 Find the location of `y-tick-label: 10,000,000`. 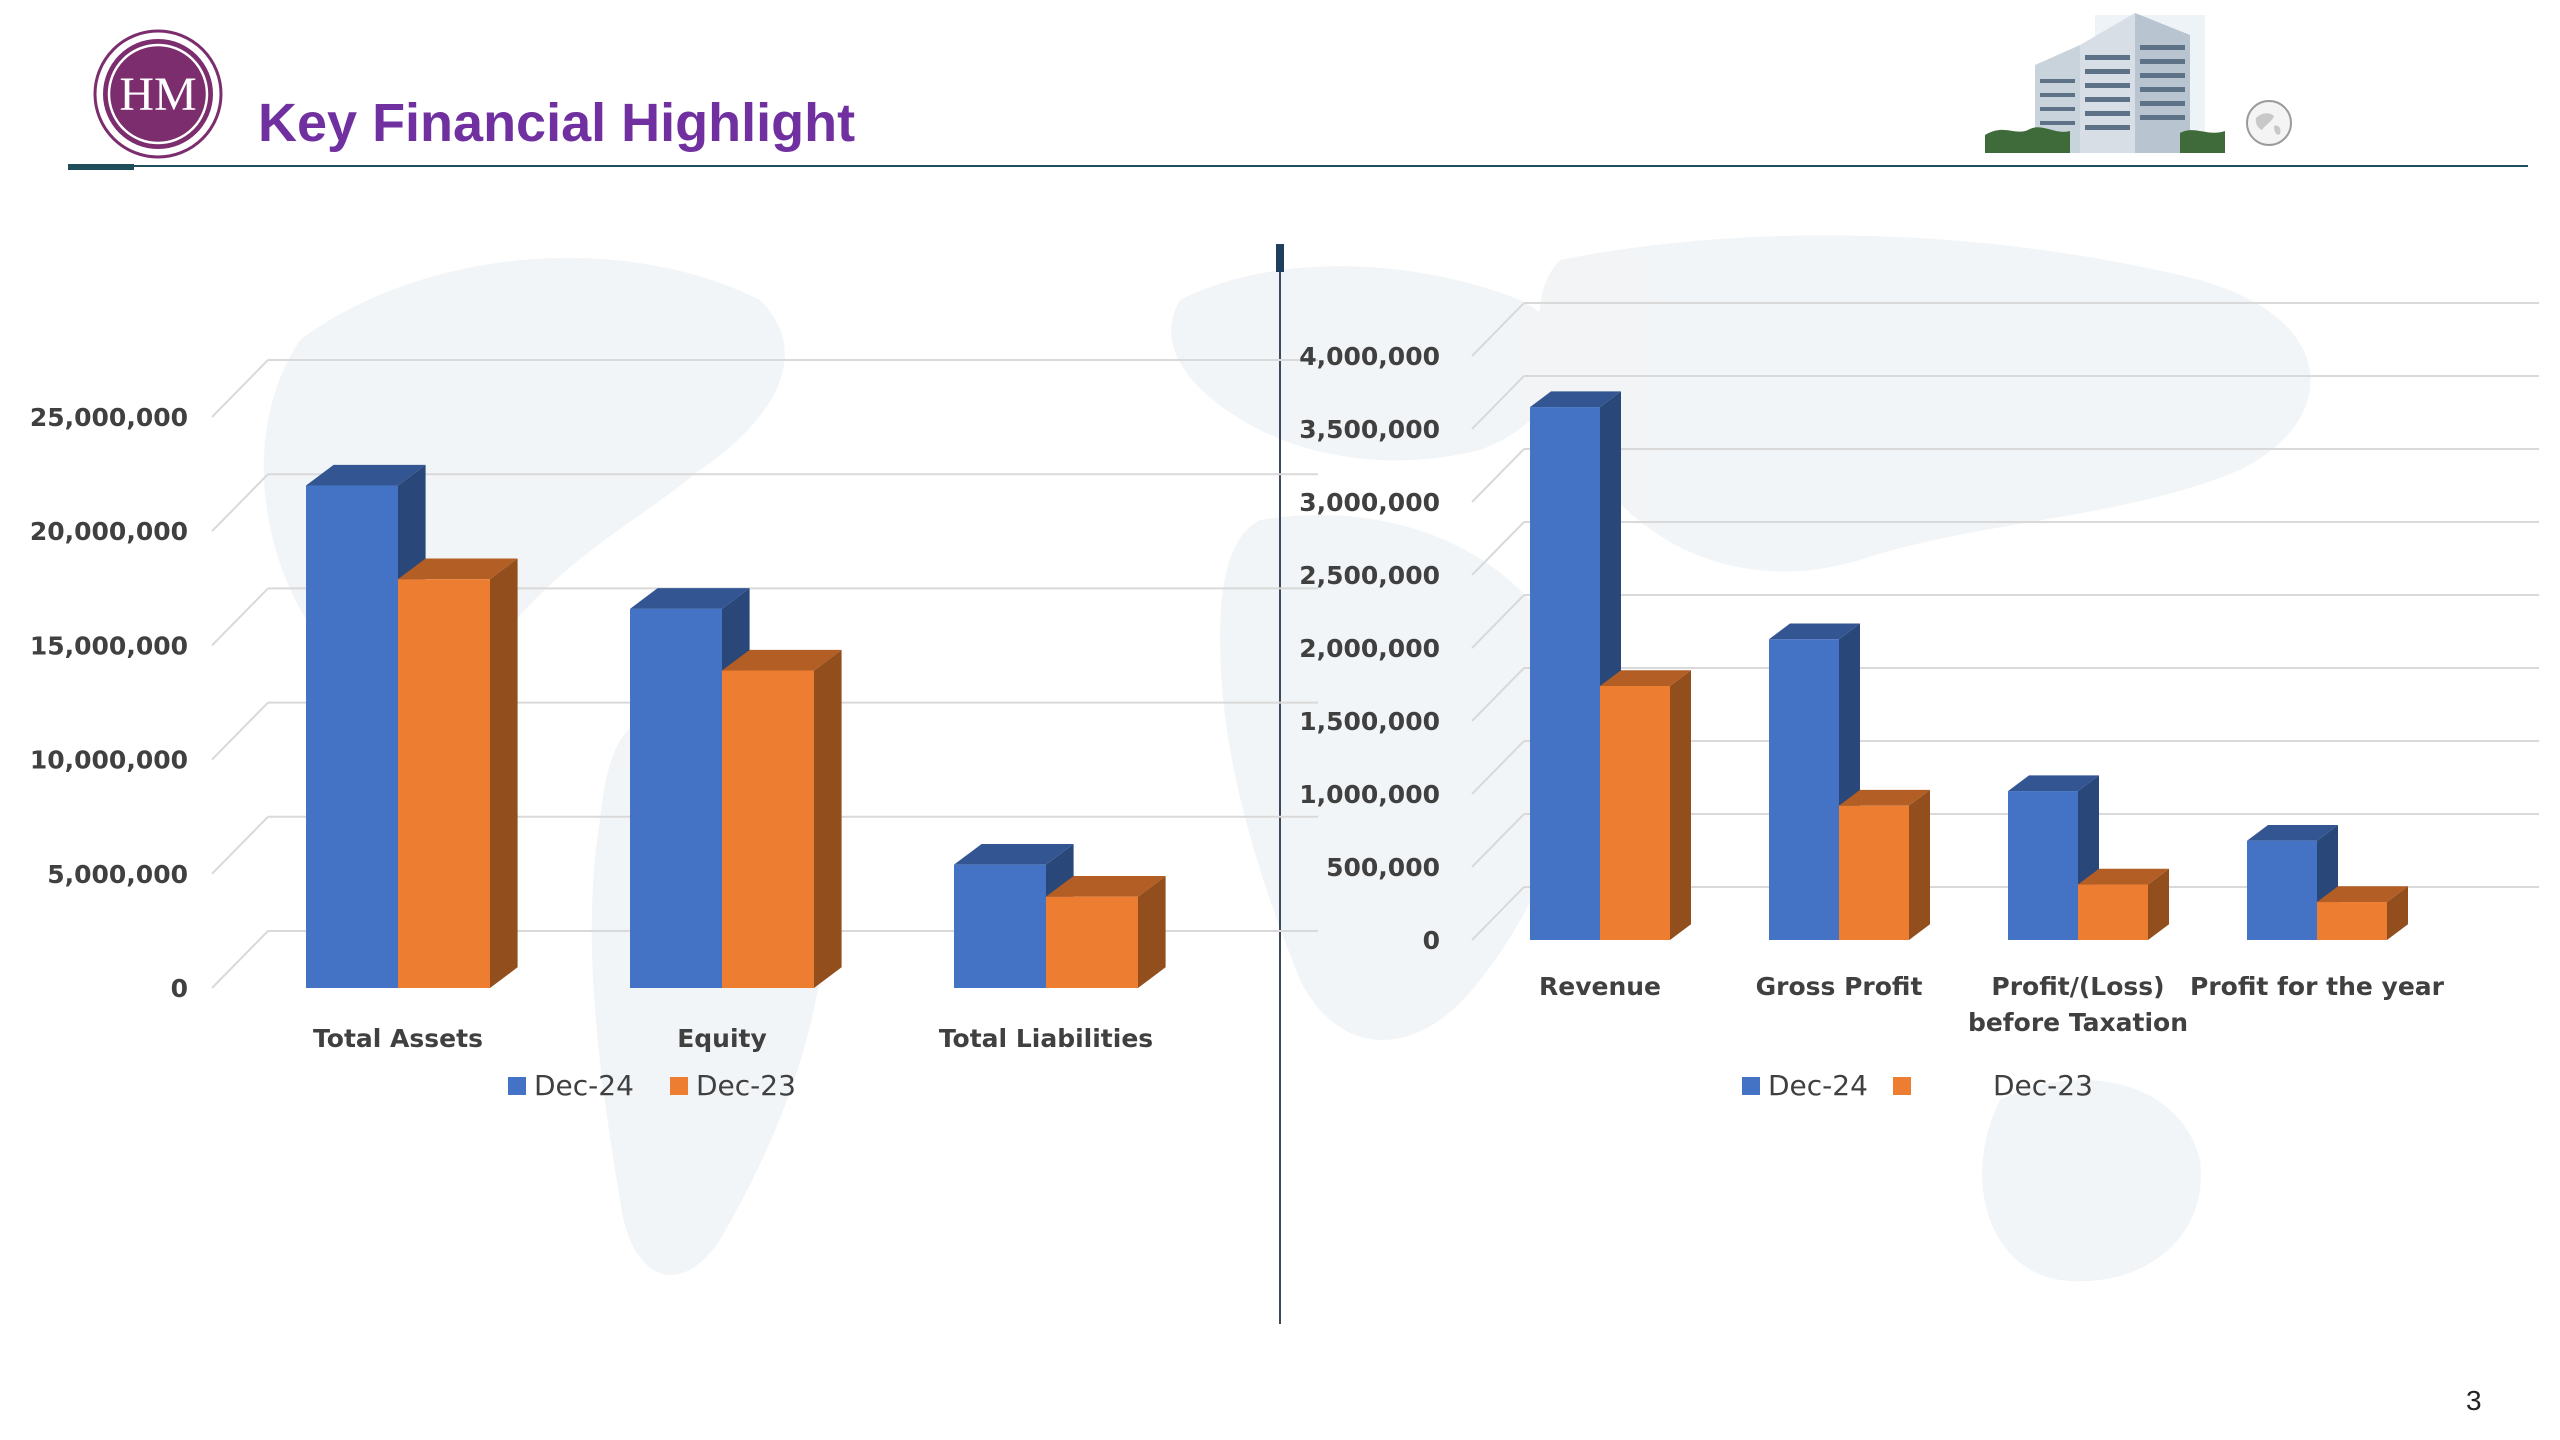

y-tick-label: 10,000,000 is located at coordinates (109, 760).